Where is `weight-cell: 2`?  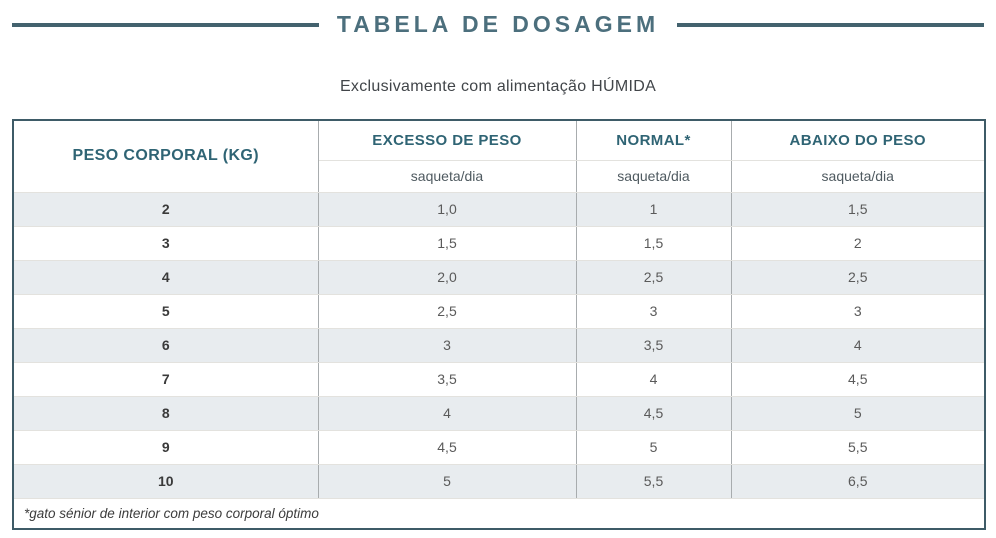
weight-cell: 2 is located at coordinates (166, 209).